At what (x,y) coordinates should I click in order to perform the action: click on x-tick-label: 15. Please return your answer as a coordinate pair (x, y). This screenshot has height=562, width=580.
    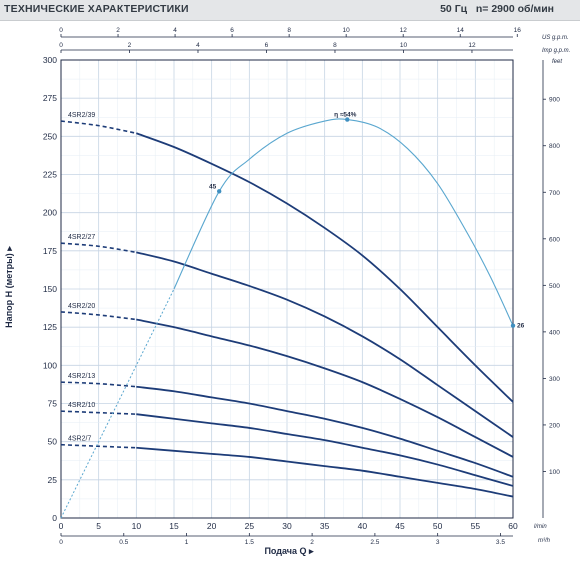
    Looking at the image, I should click on (174, 526).